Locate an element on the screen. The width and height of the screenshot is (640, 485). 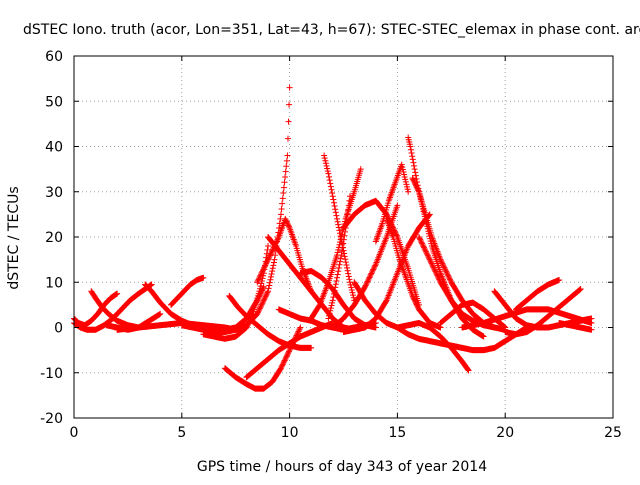
x-tick-label: 15 is located at coordinates (397, 433).